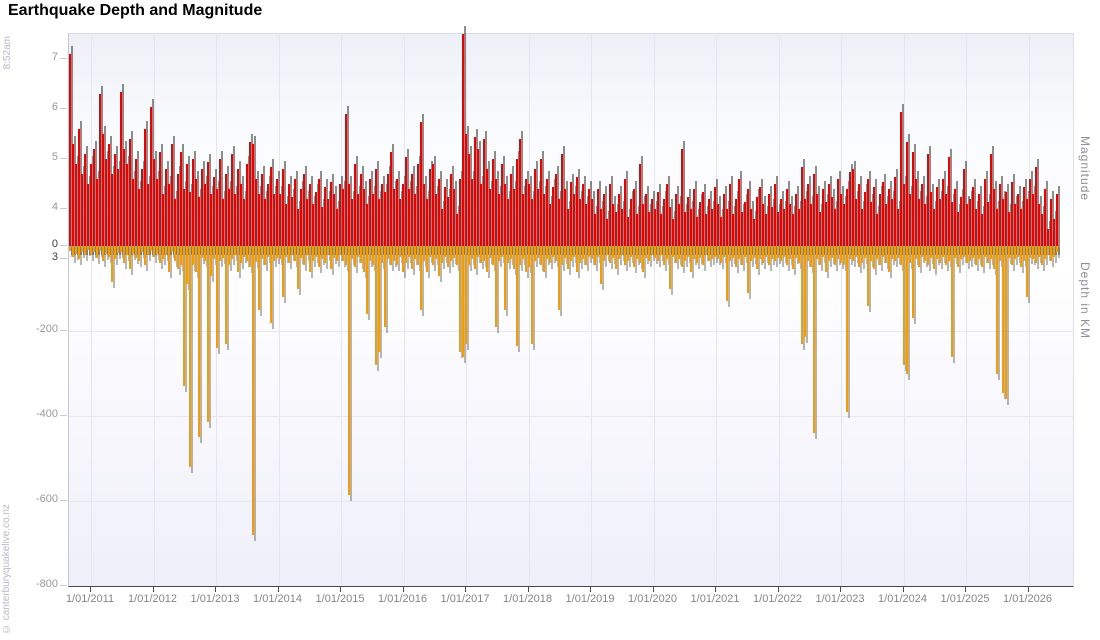 Image resolution: width=1100 pixels, height=640 pixels. I want to click on x-axis-tick-label: 1/01/2024, so click(902, 599).